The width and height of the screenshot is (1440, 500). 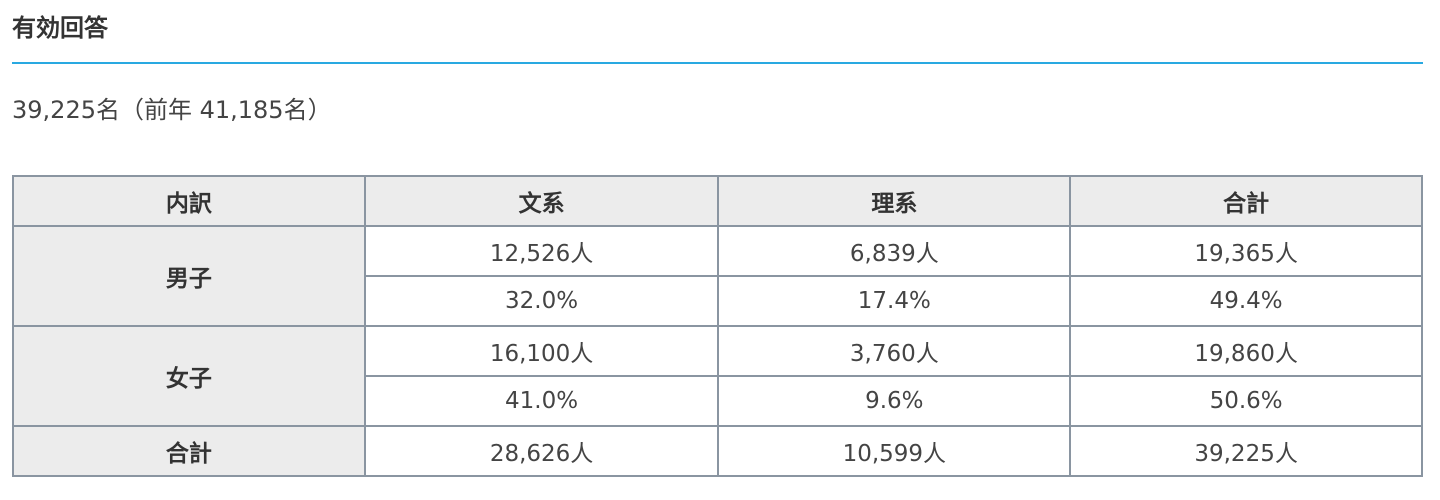 What do you see at coordinates (894, 301) in the screenshot?
I see `cell: 17.4%` at bounding box center [894, 301].